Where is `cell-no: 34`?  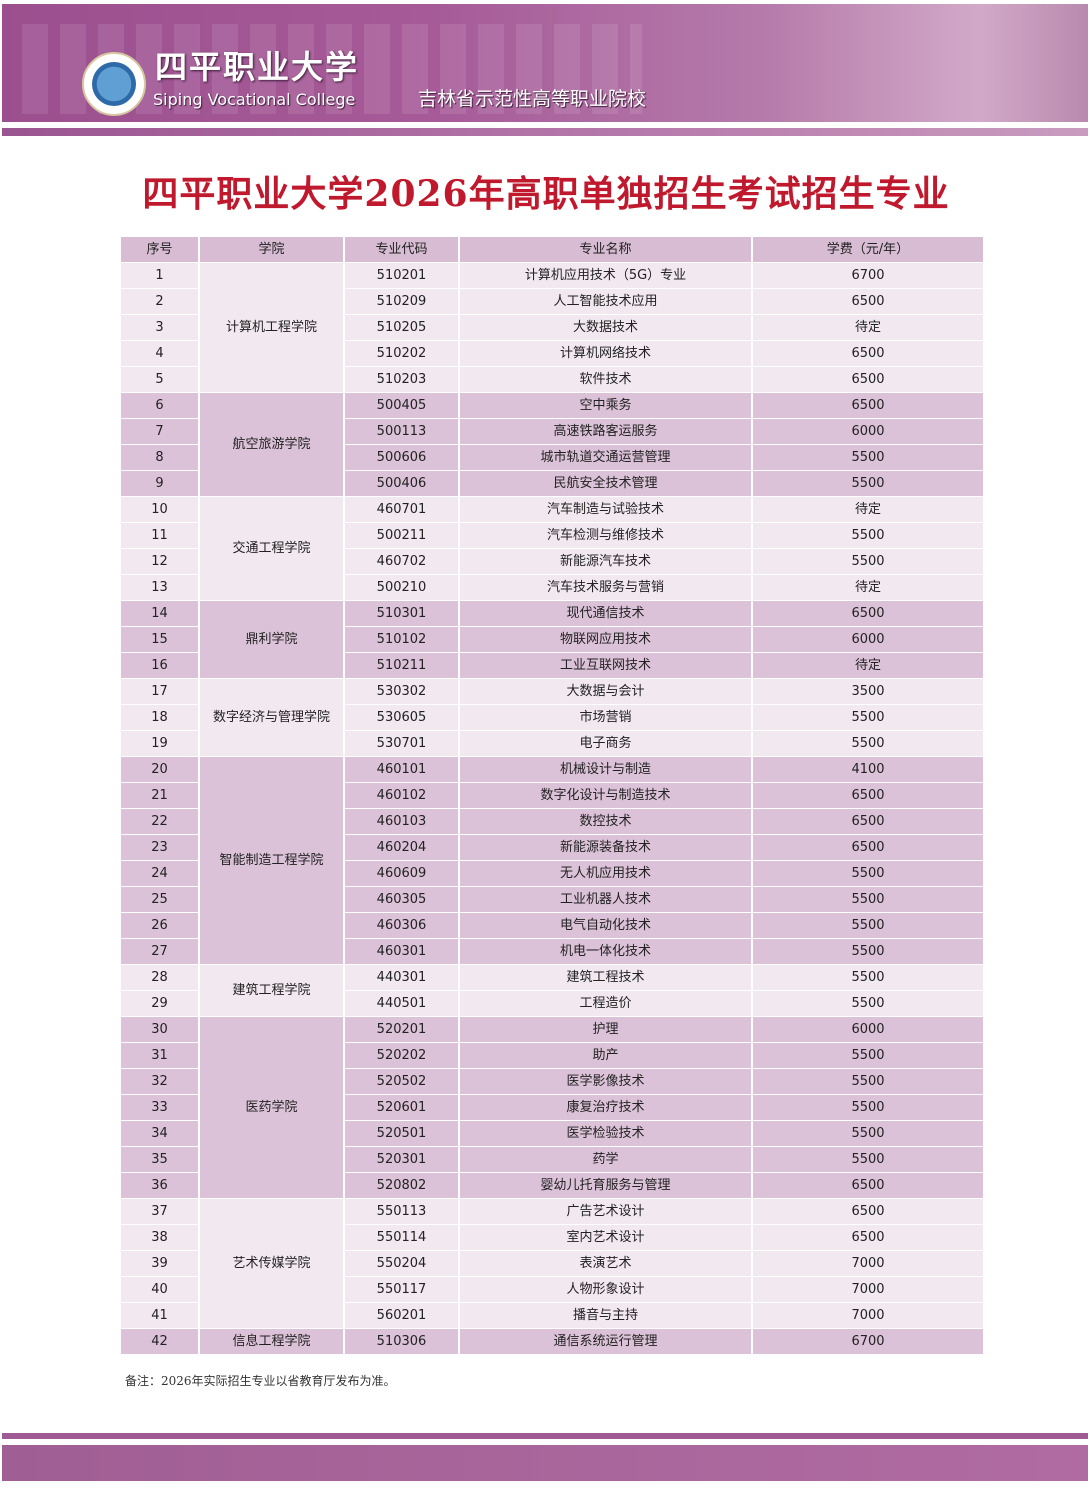 cell-no: 34 is located at coordinates (159, 1133).